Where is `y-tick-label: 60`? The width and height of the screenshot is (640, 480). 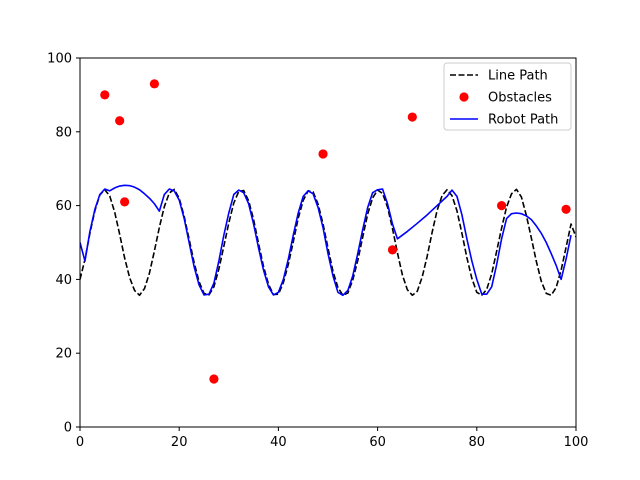
y-tick-label: 60 is located at coordinates (63, 206).